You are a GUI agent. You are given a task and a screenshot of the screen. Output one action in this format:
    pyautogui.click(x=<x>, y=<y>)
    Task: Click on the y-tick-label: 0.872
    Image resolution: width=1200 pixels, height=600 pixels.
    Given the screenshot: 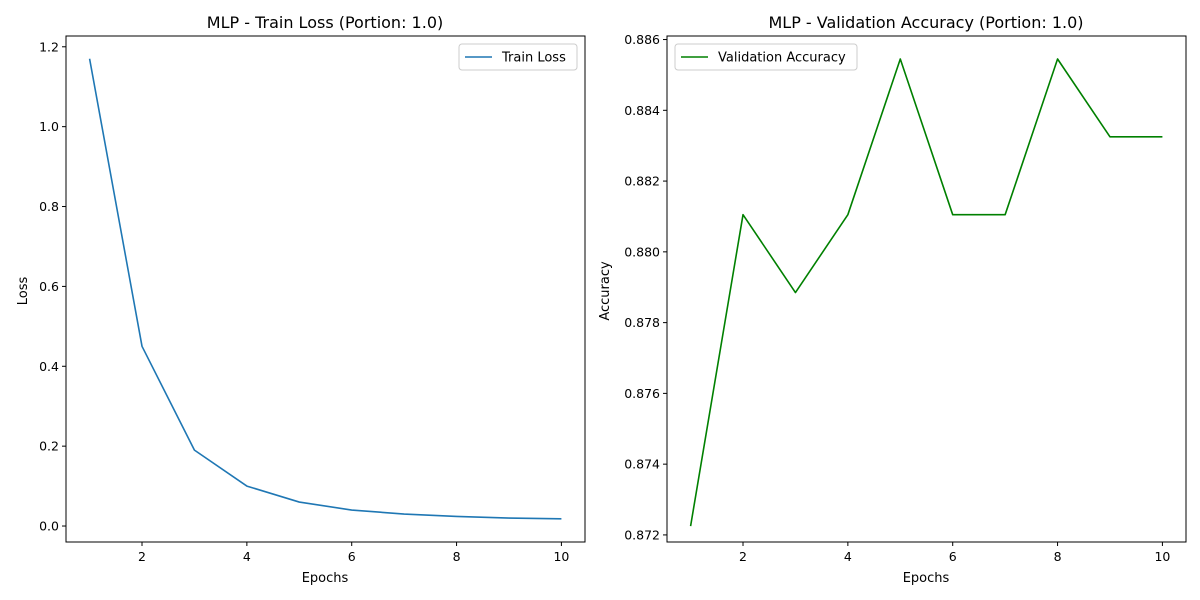 What is the action you would take?
    pyautogui.click(x=642, y=534)
    